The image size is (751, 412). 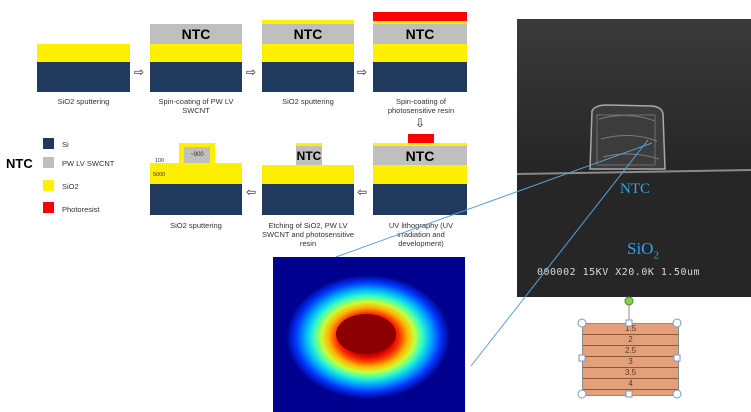 I want to click on rotate-handle, so click(x=629, y=301).